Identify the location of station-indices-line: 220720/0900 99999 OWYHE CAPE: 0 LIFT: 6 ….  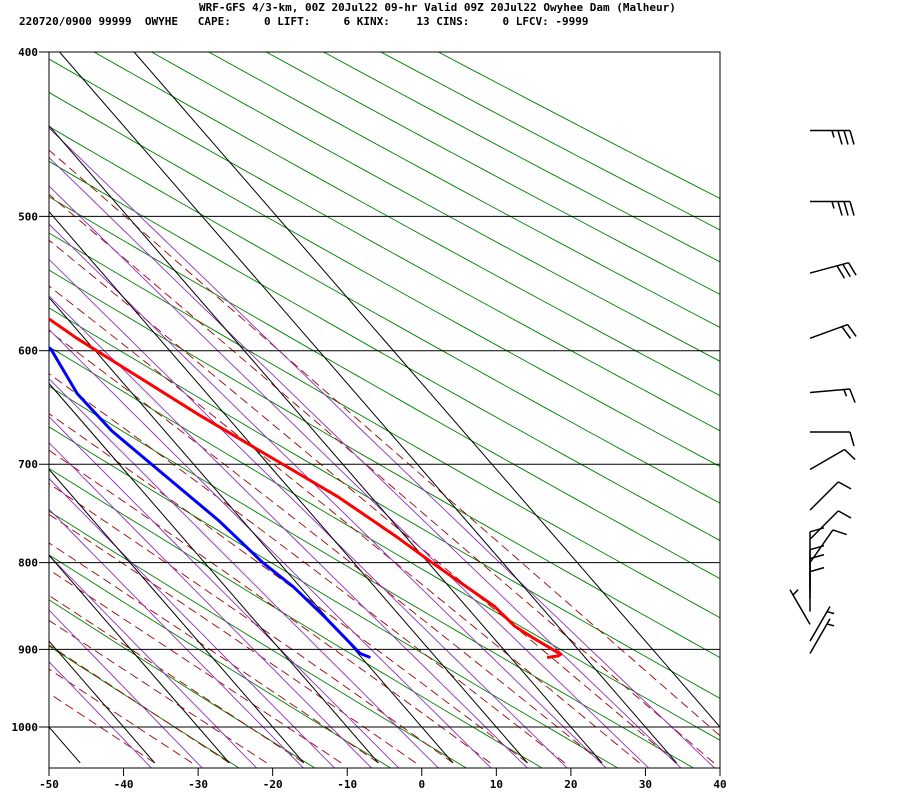
(304, 21).